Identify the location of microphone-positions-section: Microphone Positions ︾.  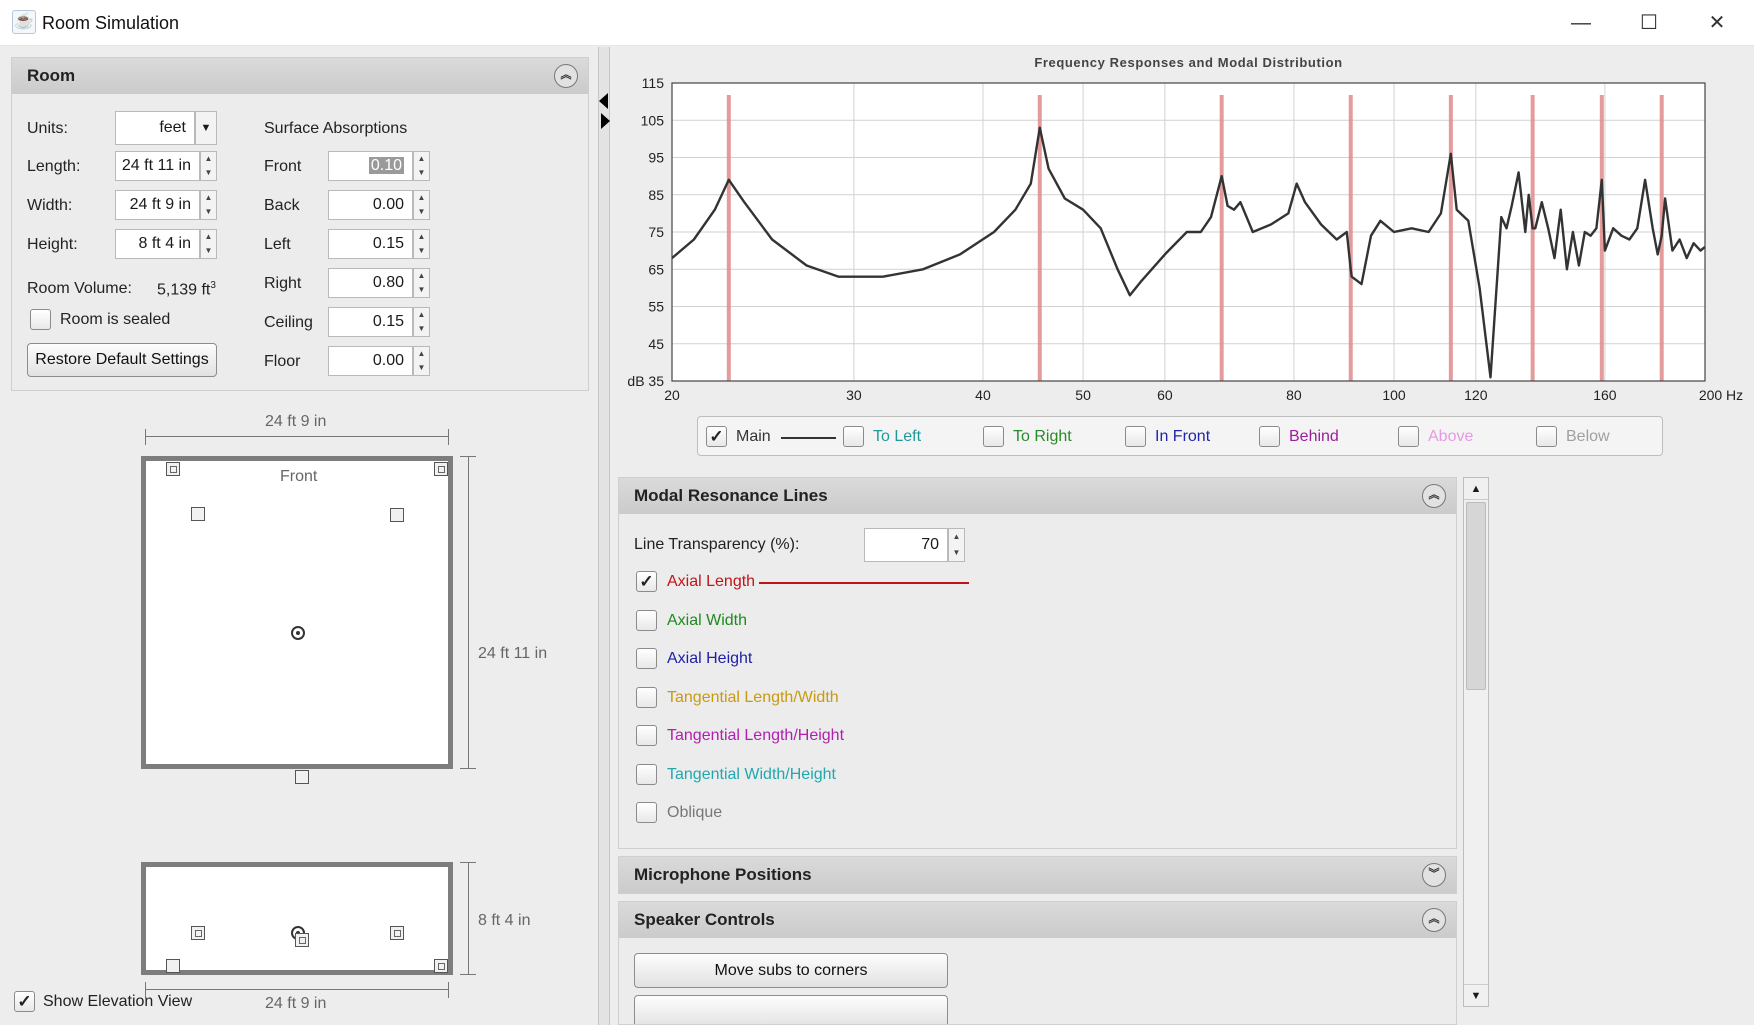
(1037, 875).